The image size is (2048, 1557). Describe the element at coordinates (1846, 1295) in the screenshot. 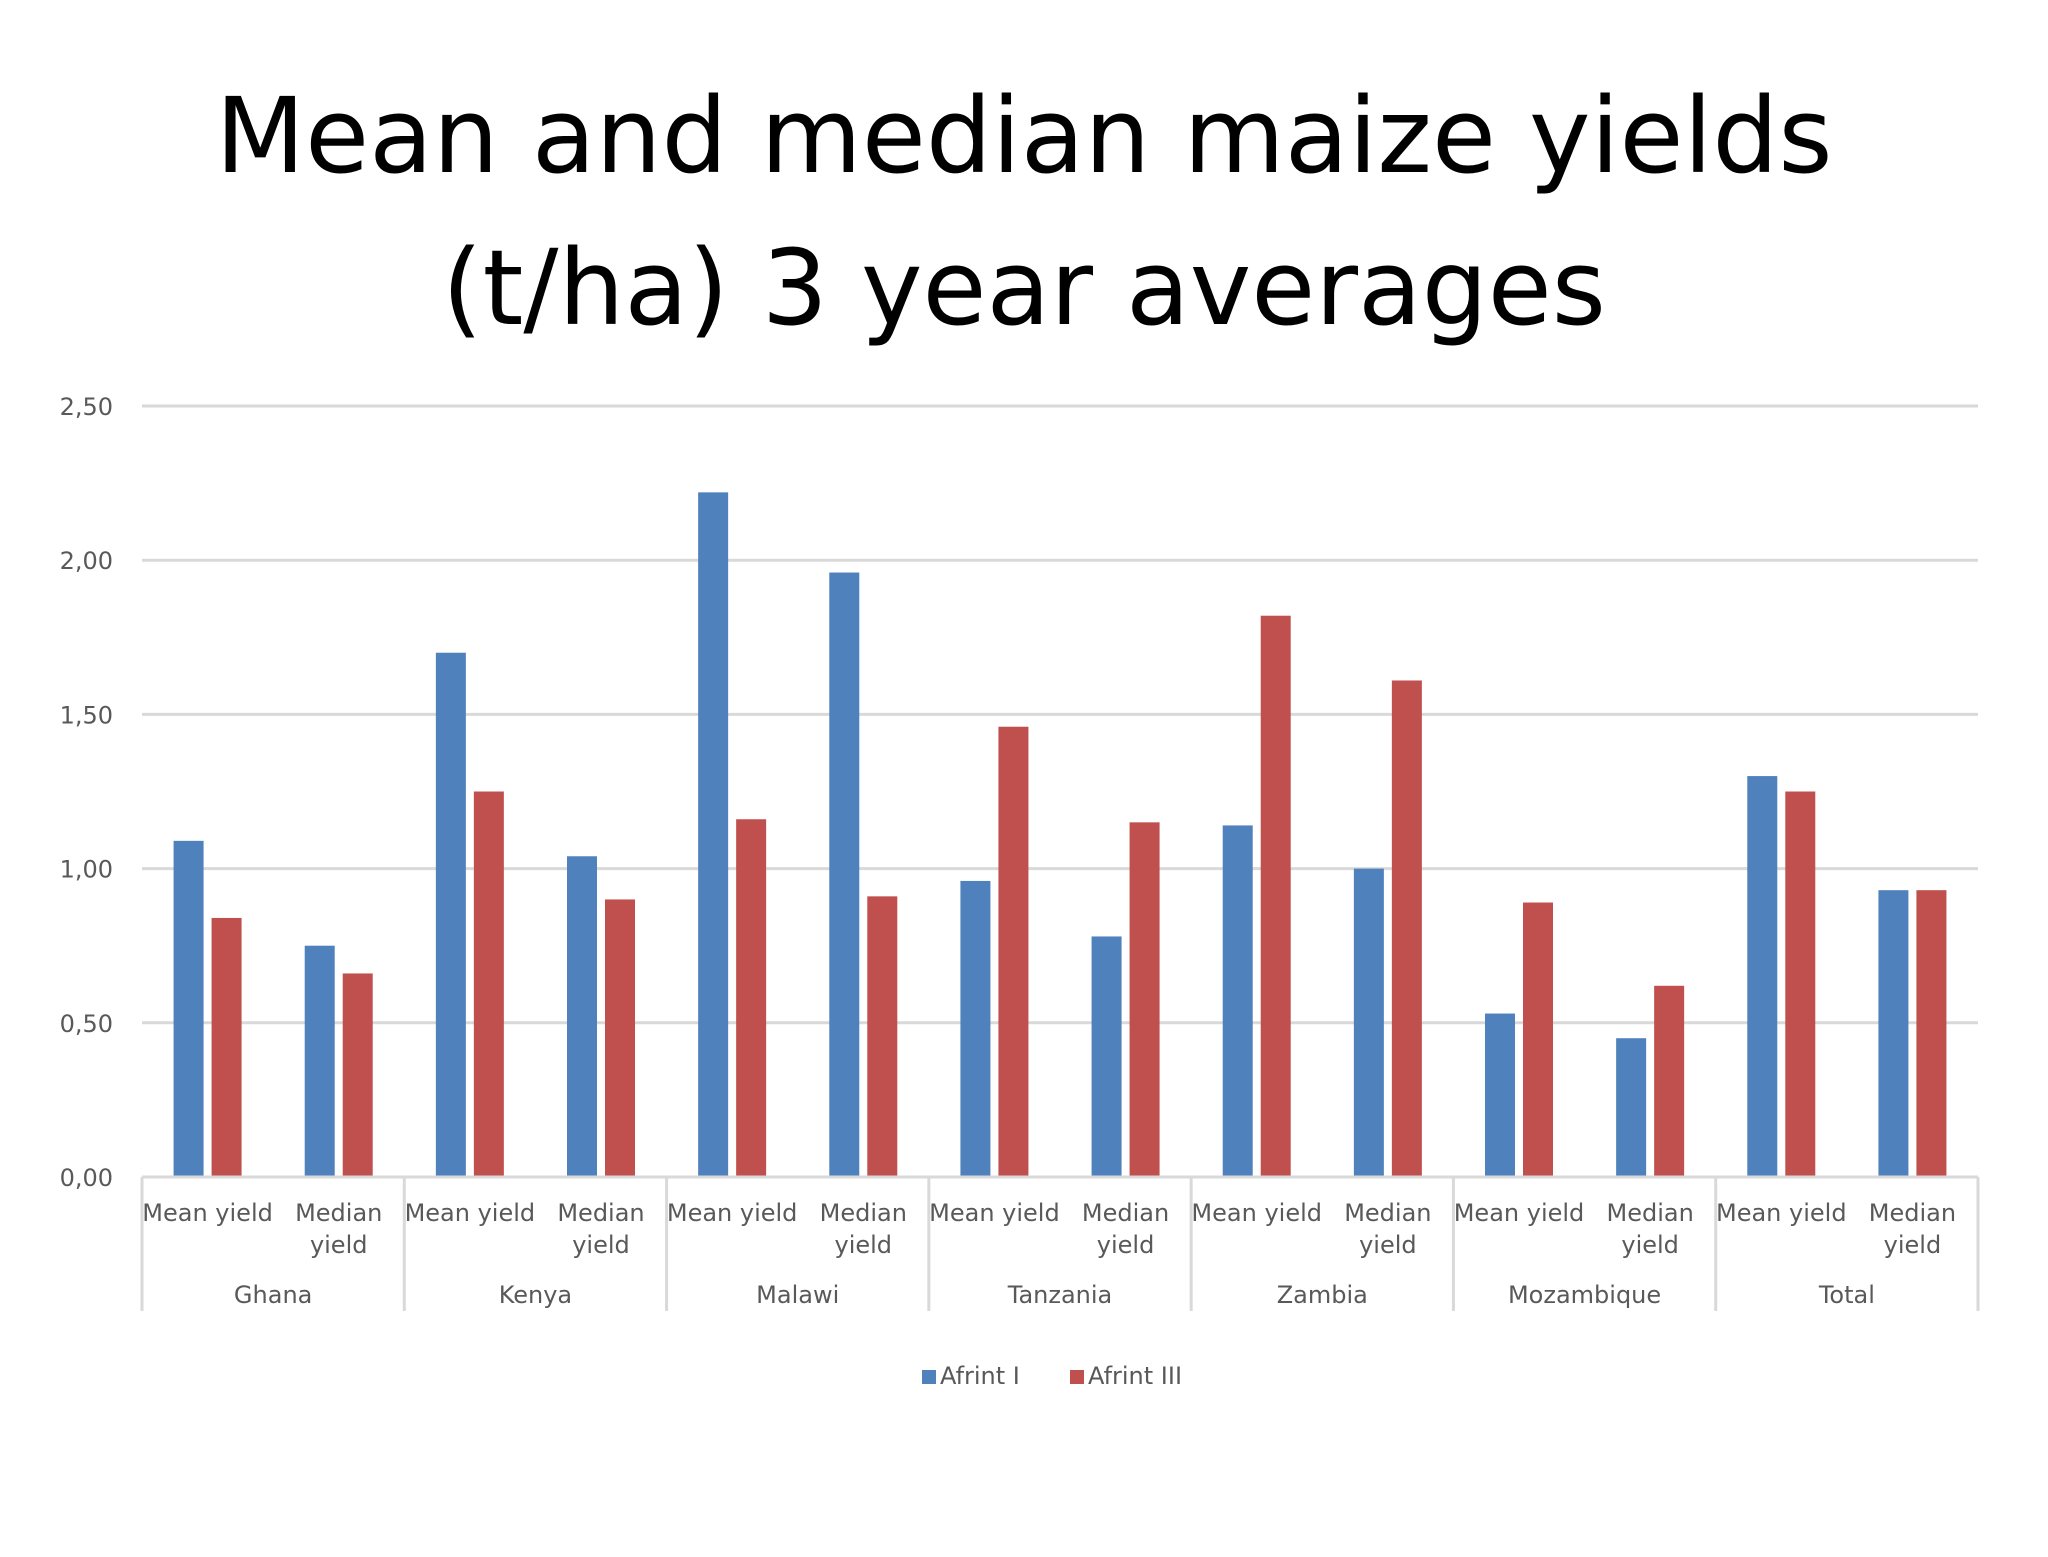

I see `x-group-label: Total` at that location.